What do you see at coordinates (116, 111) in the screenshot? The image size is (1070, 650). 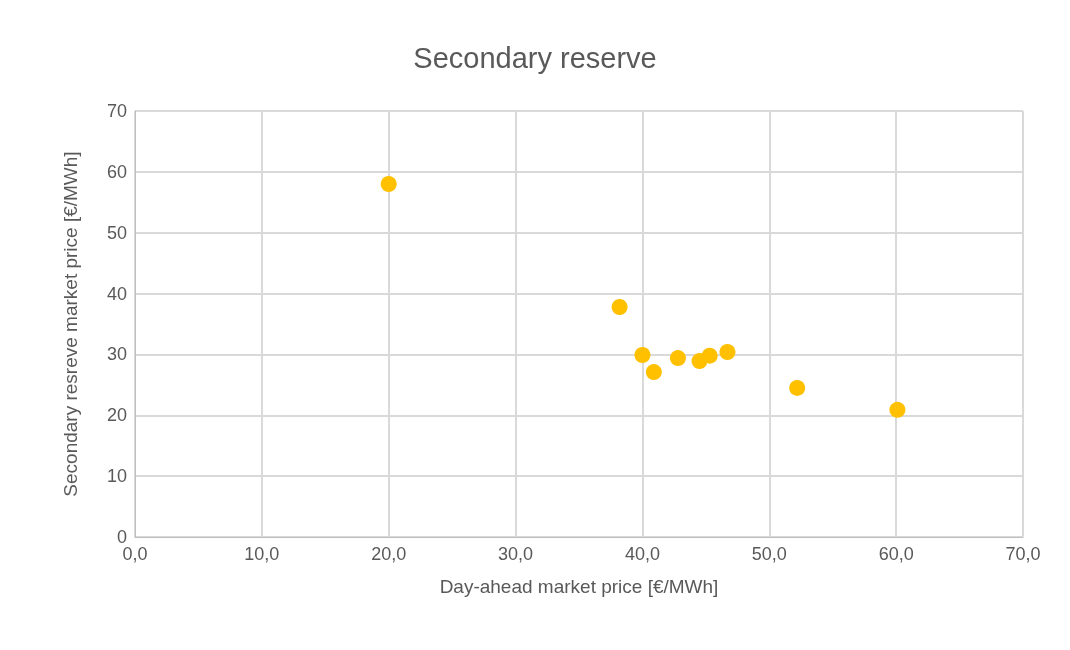 I see `y-tick-label: 70` at bounding box center [116, 111].